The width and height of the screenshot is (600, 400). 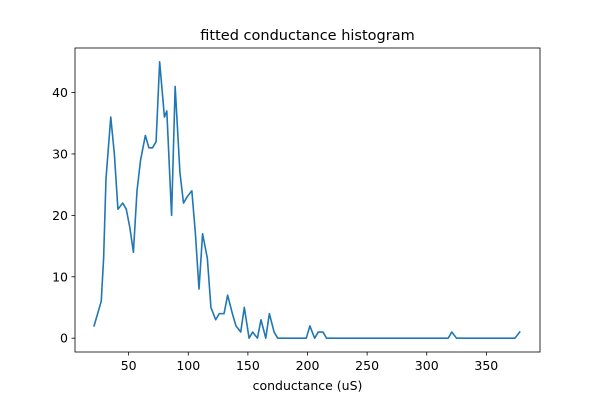 I want to click on y-tick-label: 40, so click(x=60, y=92).